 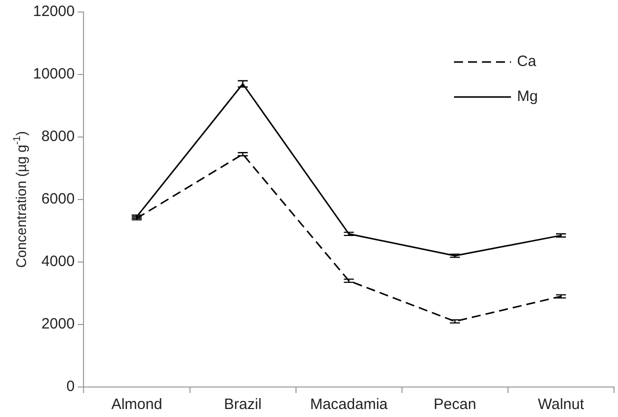 I want to click on x-tick-label: Pecan, so click(x=455, y=405).